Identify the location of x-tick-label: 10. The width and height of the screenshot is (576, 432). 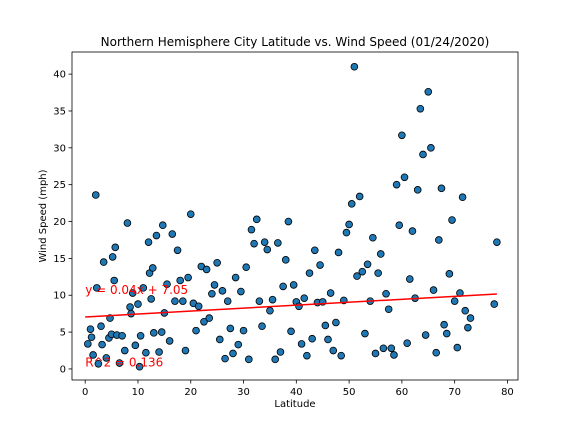
(138, 392).